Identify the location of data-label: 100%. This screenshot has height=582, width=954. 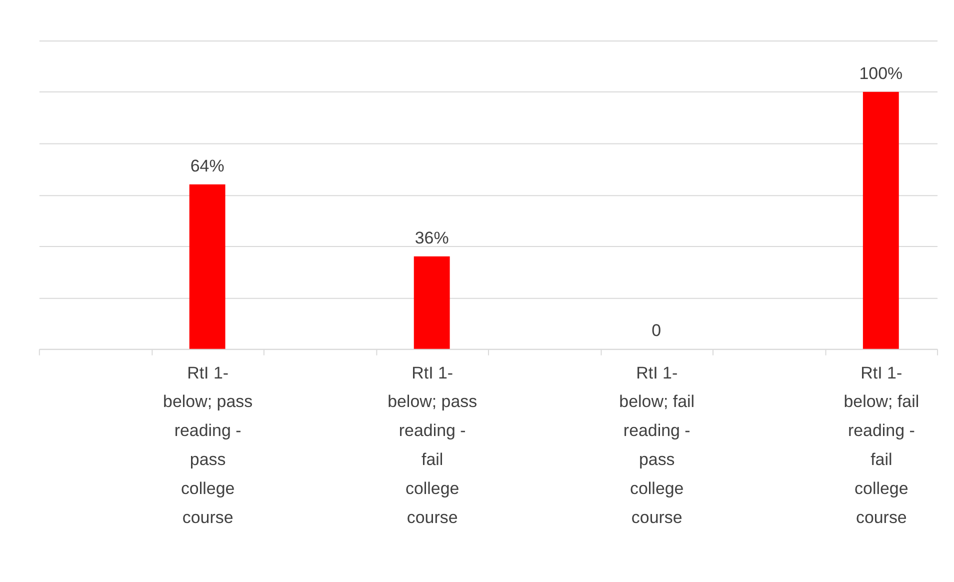
(881, 73).